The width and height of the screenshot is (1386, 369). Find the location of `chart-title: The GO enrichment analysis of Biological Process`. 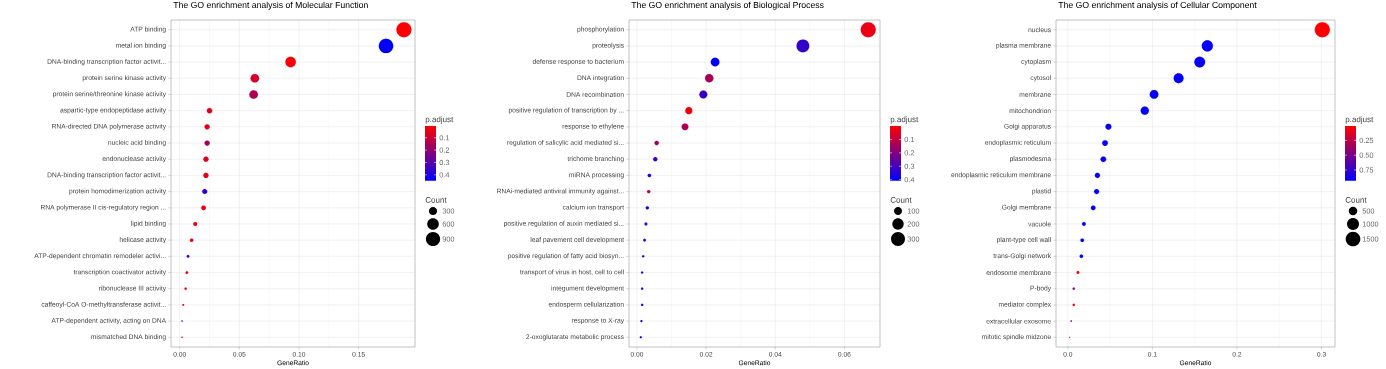

chart-title: The GO enrichment analysis of Biological Process is located at coordinates (727, 5).